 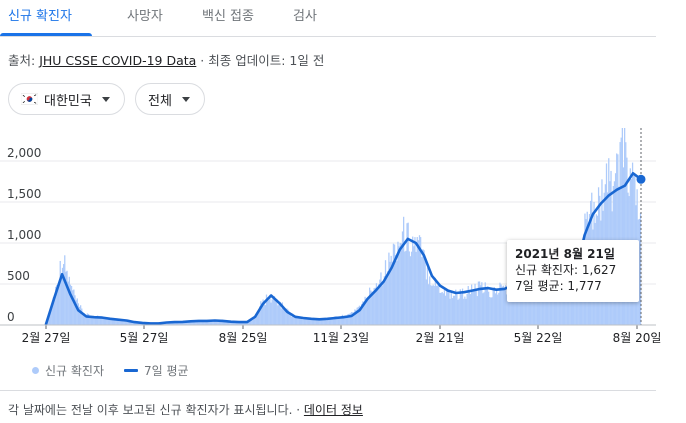 I want to click on tooltip-date: 2021년 8월 21일, so click(x=565, y=254).